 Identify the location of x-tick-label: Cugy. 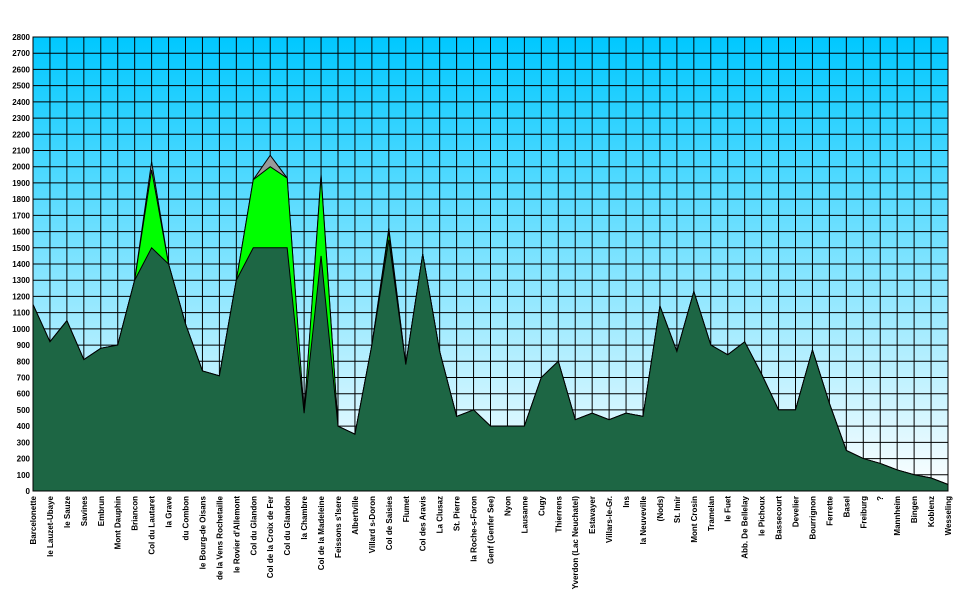
(541, 505).